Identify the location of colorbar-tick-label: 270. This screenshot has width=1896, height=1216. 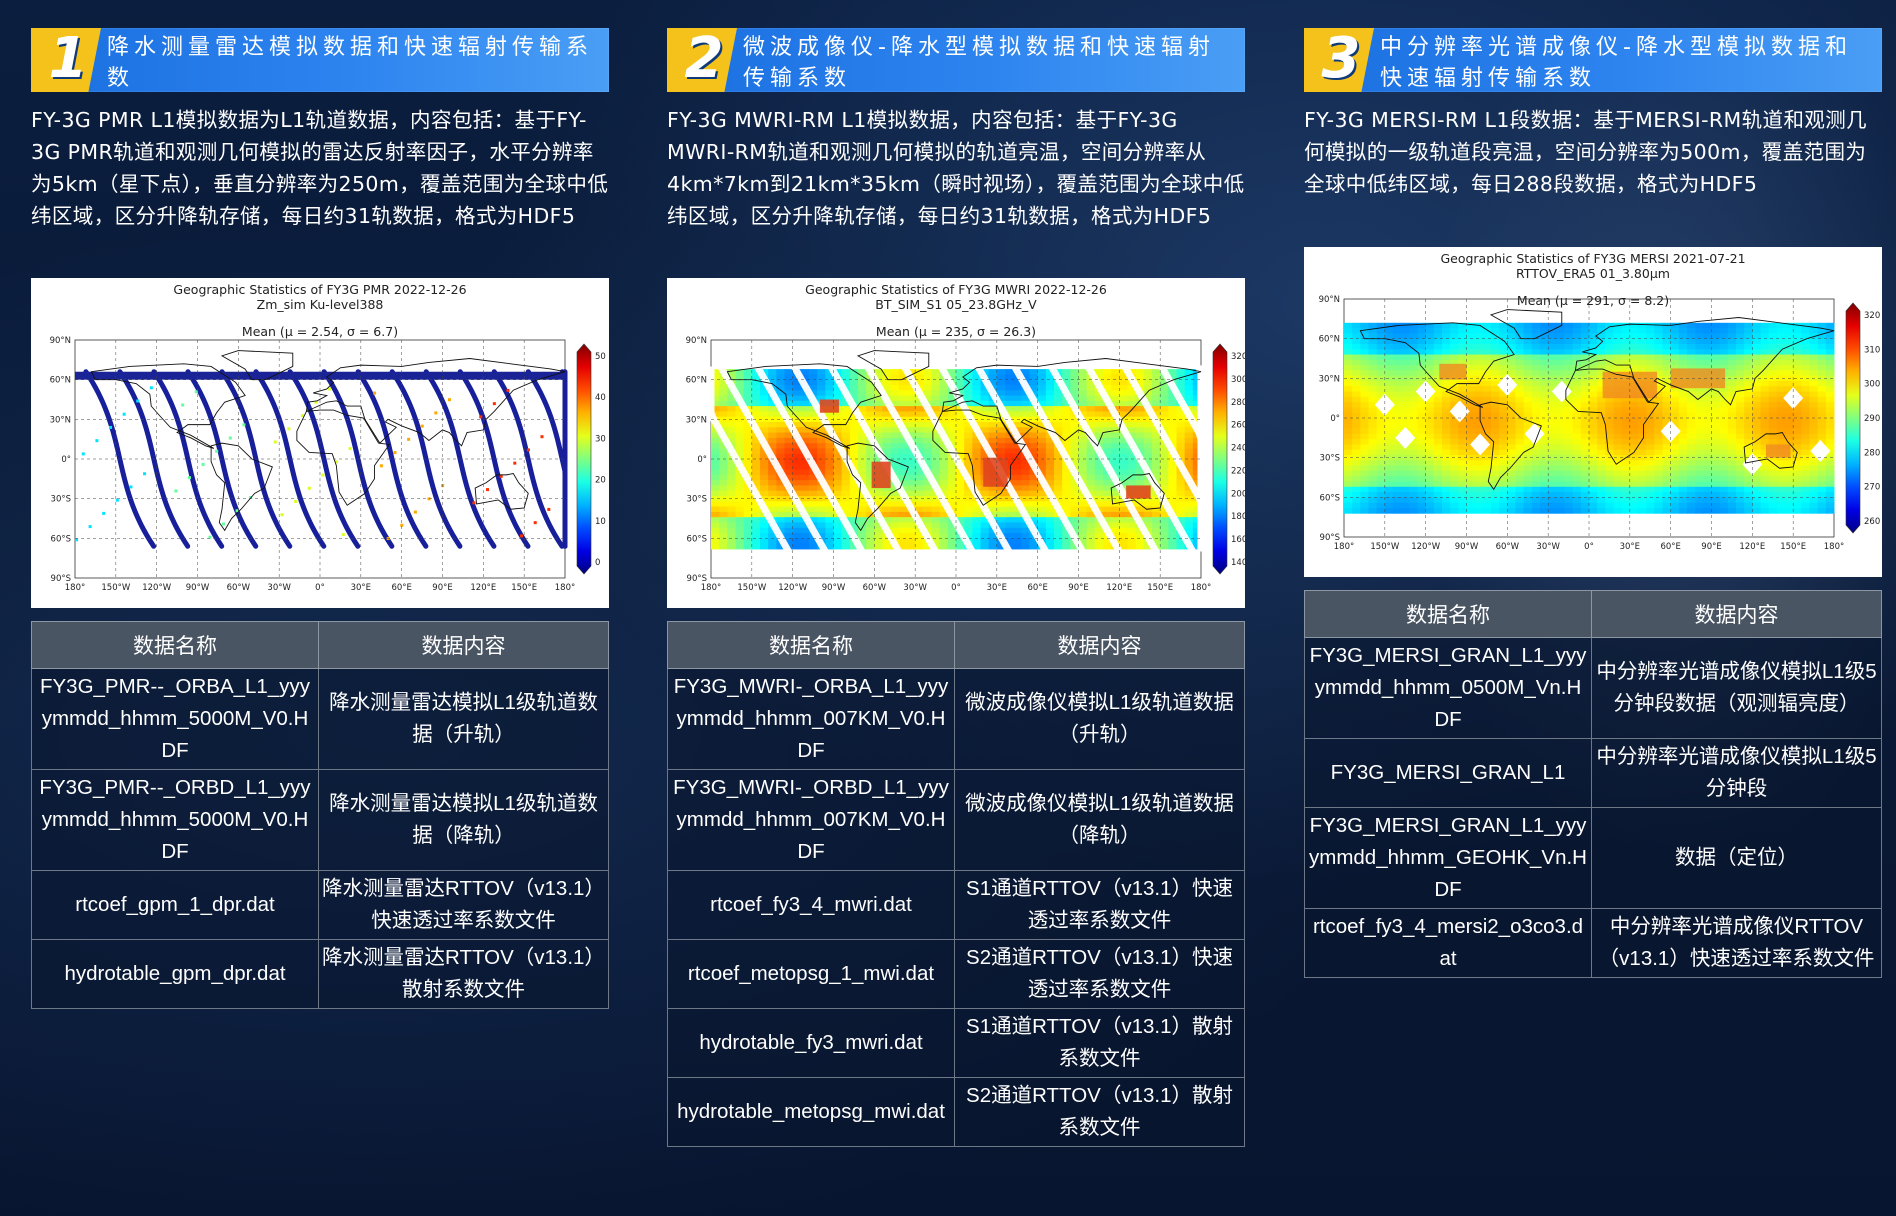
(1872, 488).